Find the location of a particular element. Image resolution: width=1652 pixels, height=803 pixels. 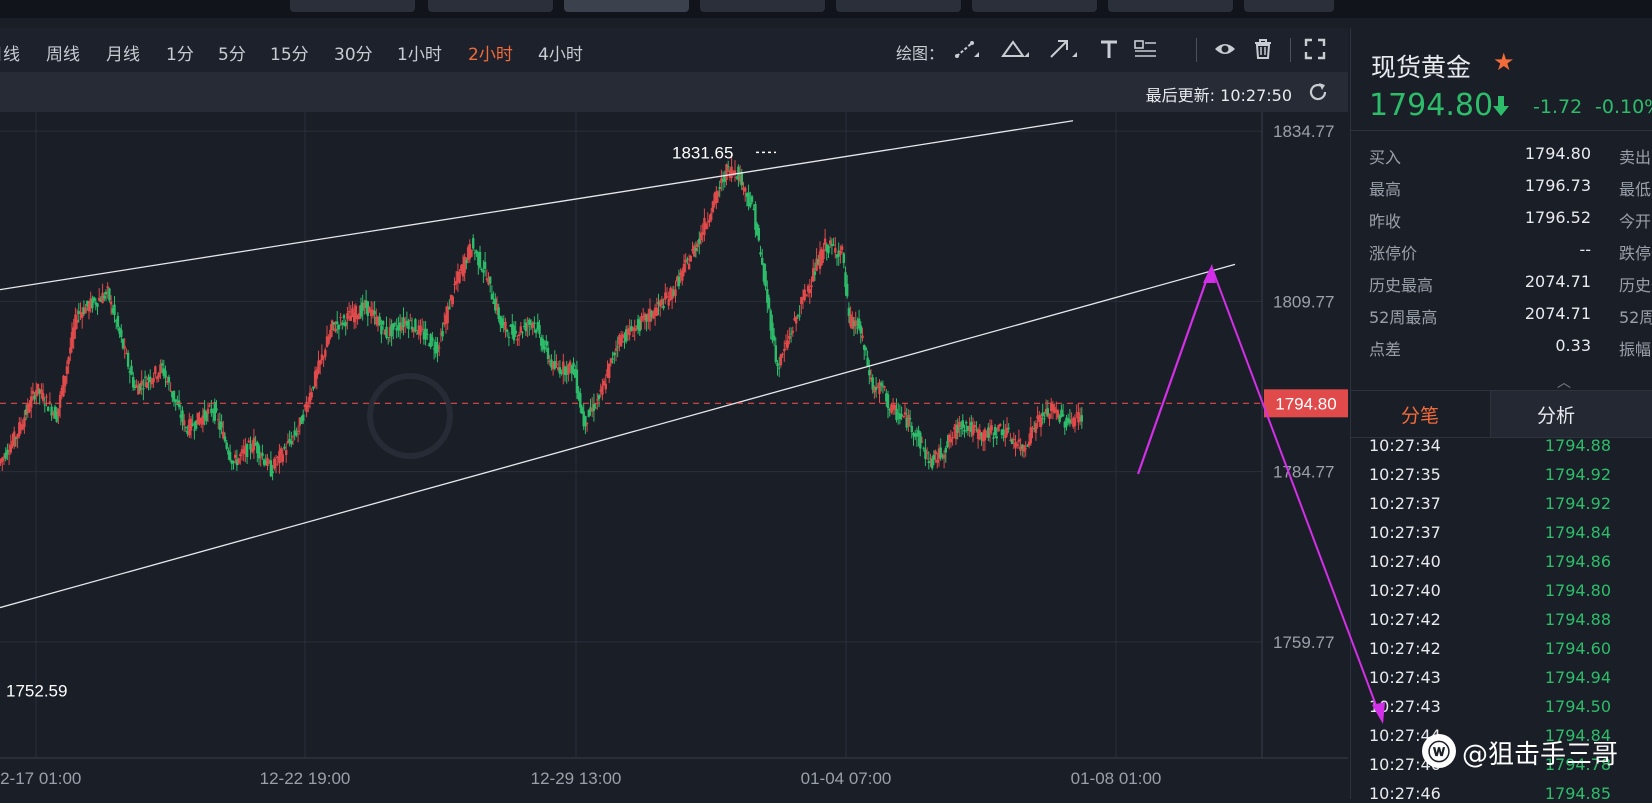

tick-time: 10:27:46 is located at coordinates (1405, 793).